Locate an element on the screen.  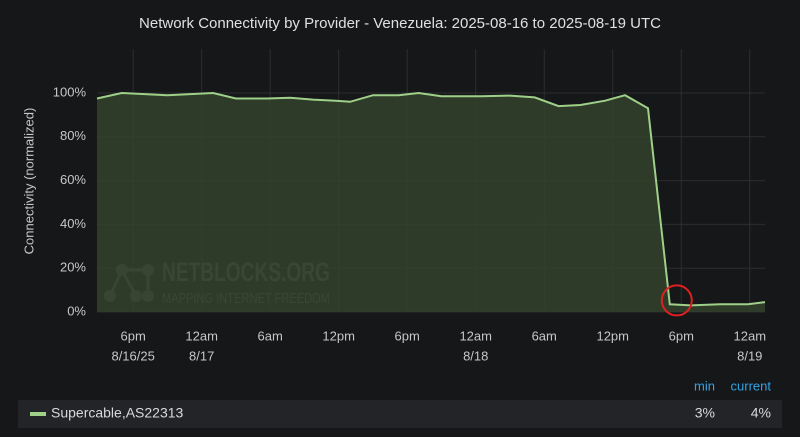
y-tick-label: 40% is located at coordinates (73, 223).